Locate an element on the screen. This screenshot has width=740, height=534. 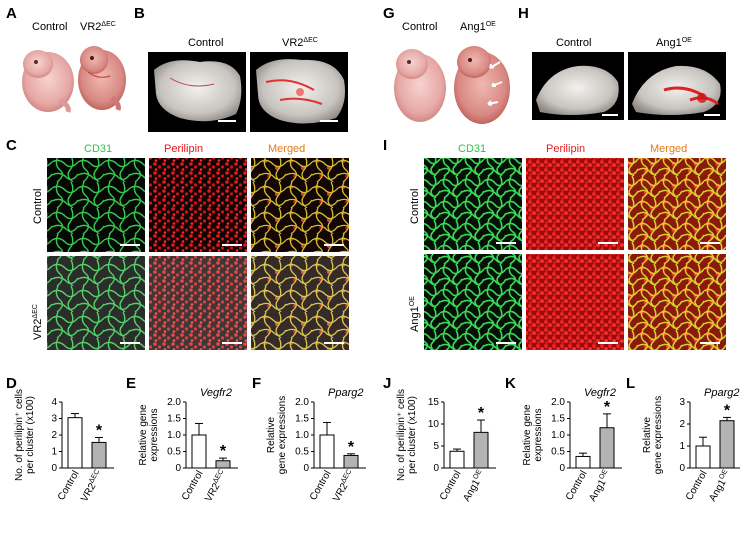
f-ytick-label-4: 2.0 is located at coordinates (302, 402).